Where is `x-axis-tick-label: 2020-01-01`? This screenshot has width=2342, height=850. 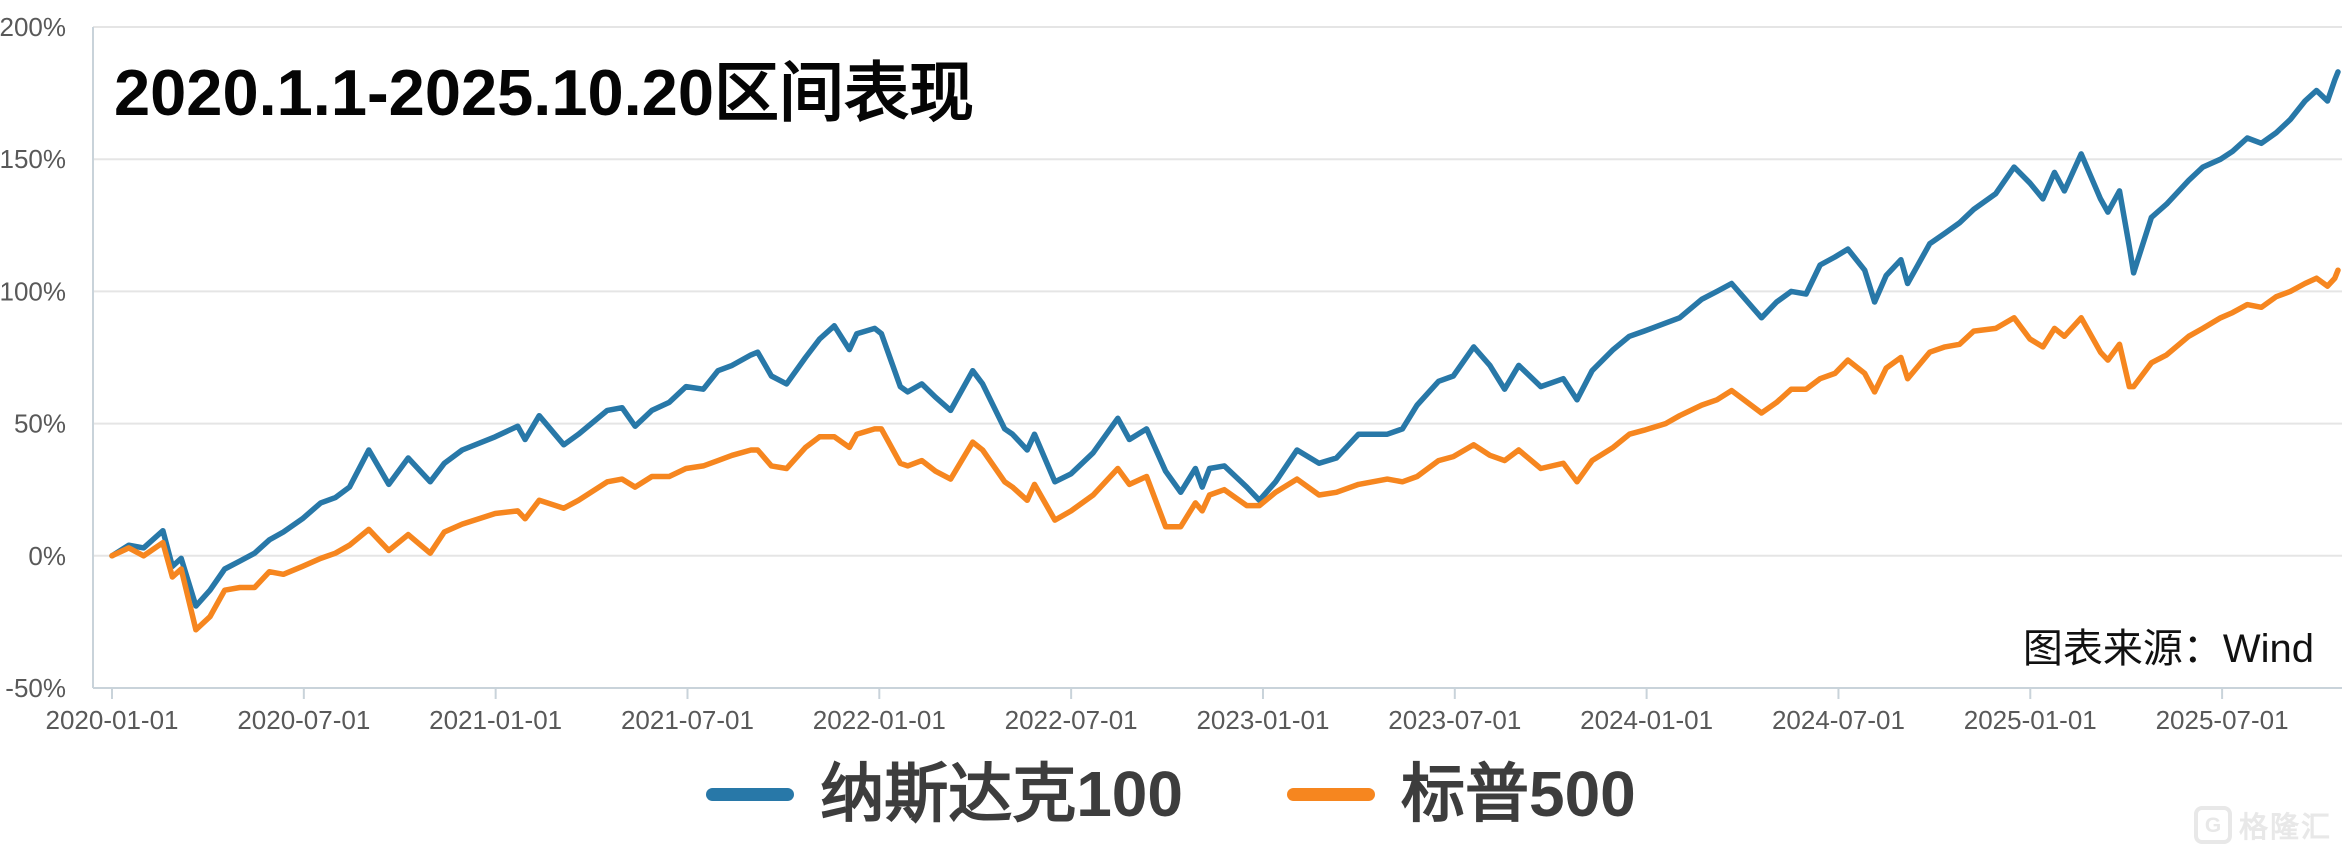
x-axis-tick-label: 2020-01-01 is located at coordinates (112, 720).